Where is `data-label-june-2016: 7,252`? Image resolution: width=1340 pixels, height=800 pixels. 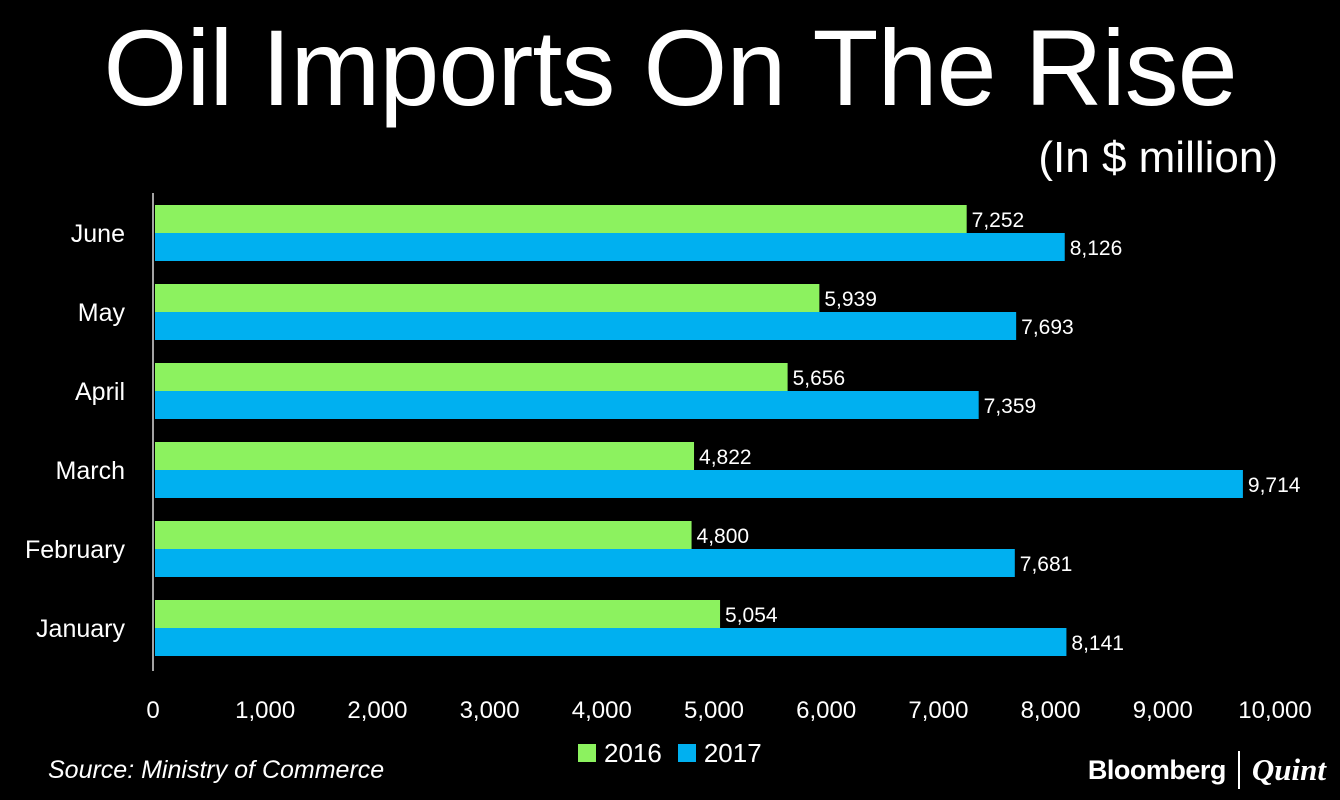 data-label-june-2016: 7,252 is located at coordinates (998, 220).